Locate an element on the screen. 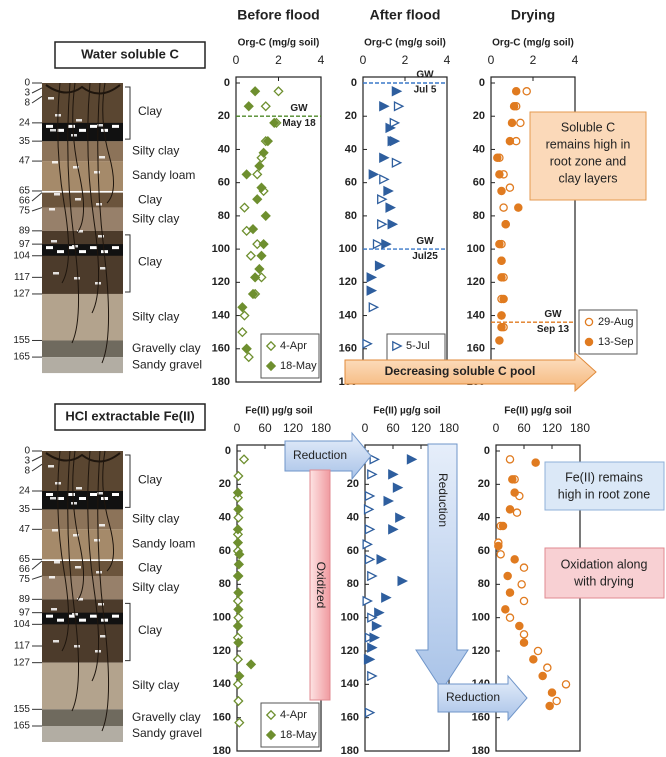  depth-label: 35 is located at coordinates (25, 141).